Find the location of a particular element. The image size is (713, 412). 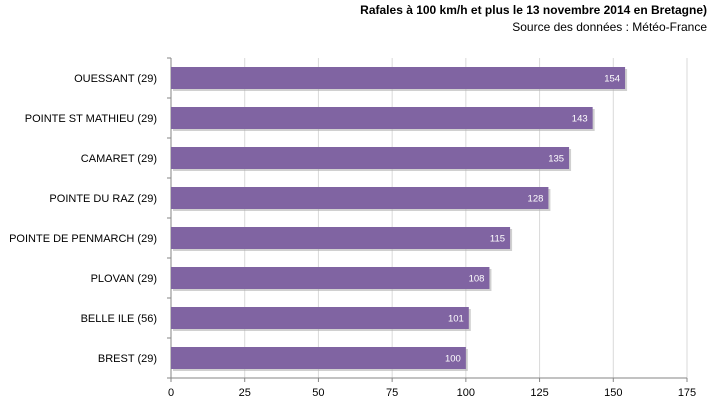

chart-source: Source des données : Météo-France is located at coordinates (609, 27).